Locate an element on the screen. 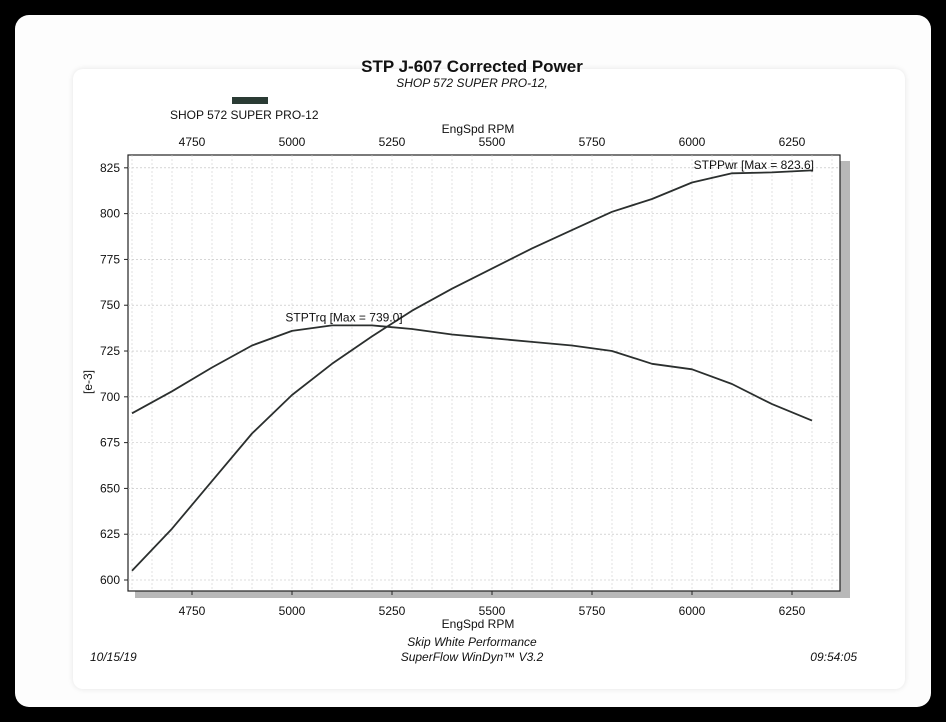 The image size is (946, 722). y-tick-label: 825 is located at coordinates (110, 168).